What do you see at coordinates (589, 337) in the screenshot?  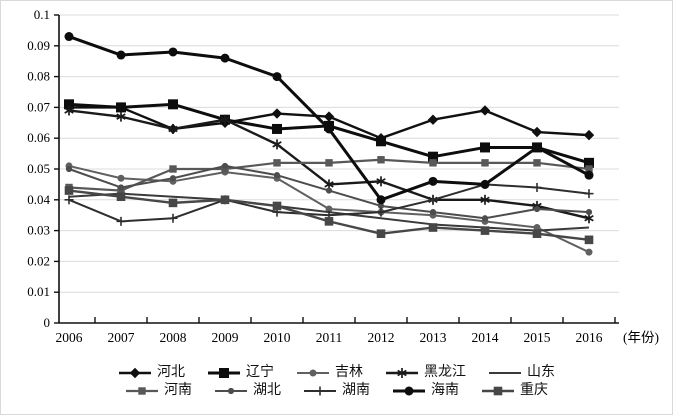 I see `x-tick-label: 2016` at bounding box center [589, 337].